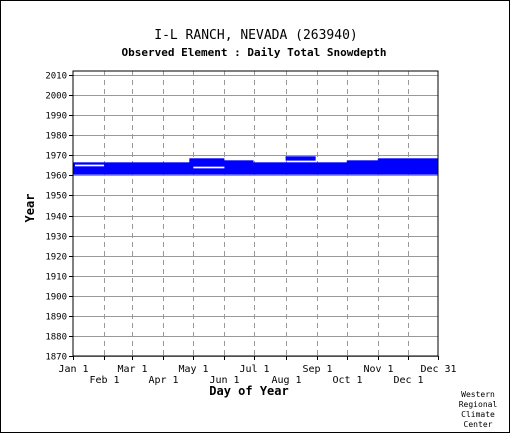 Image resolution: width=510 pixels, height=433 pixels. Describe the element at coordinates (224, 380) in the screenshot. I see `x-tick-label: Jun 1` at that location.